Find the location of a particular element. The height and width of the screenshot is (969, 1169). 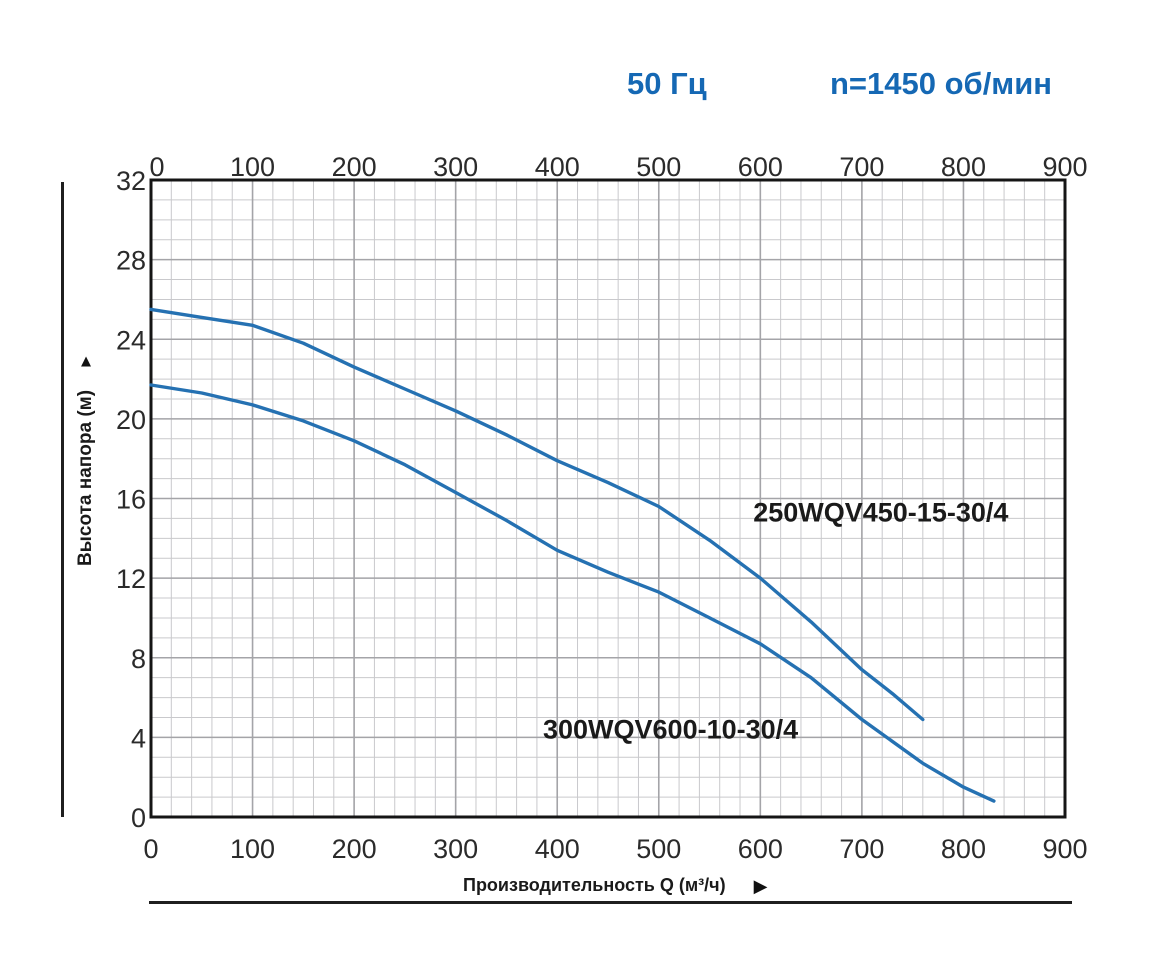

y-tick-label: 32 is located at coordinates (131, 181).